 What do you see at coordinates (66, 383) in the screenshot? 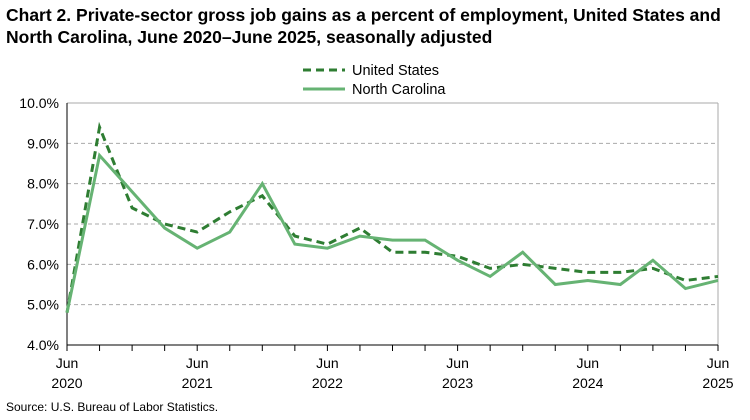
I see `x-tick-year: 2020` at bounding box center [66, 383].